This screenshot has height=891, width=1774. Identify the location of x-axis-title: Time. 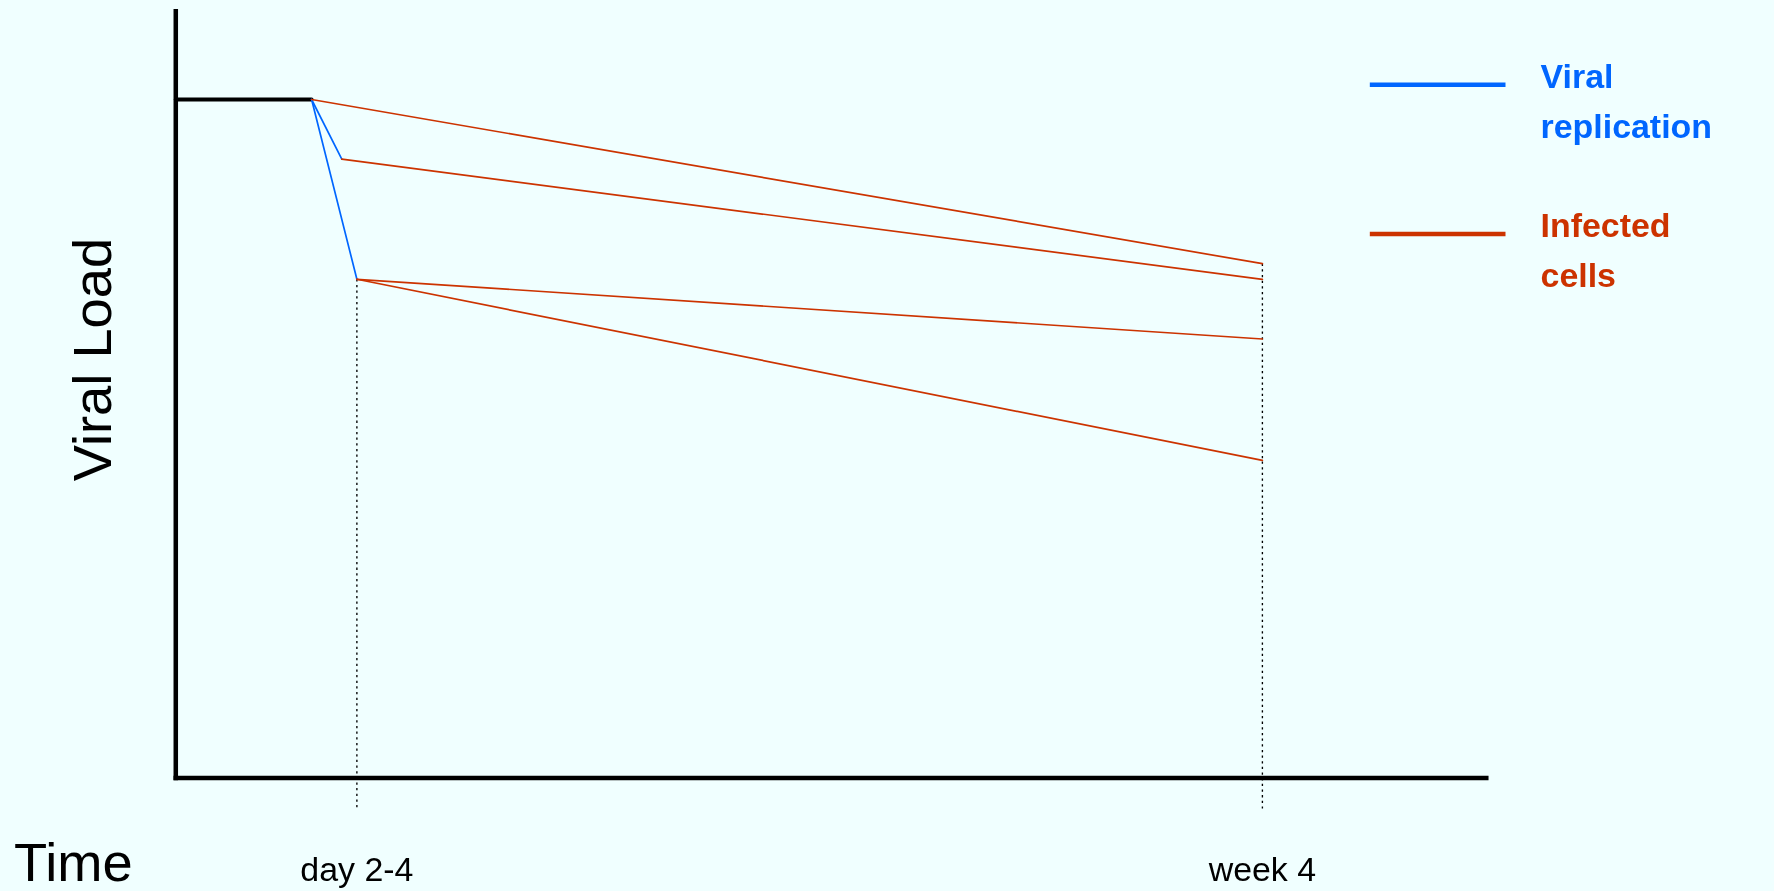
(73, 861).